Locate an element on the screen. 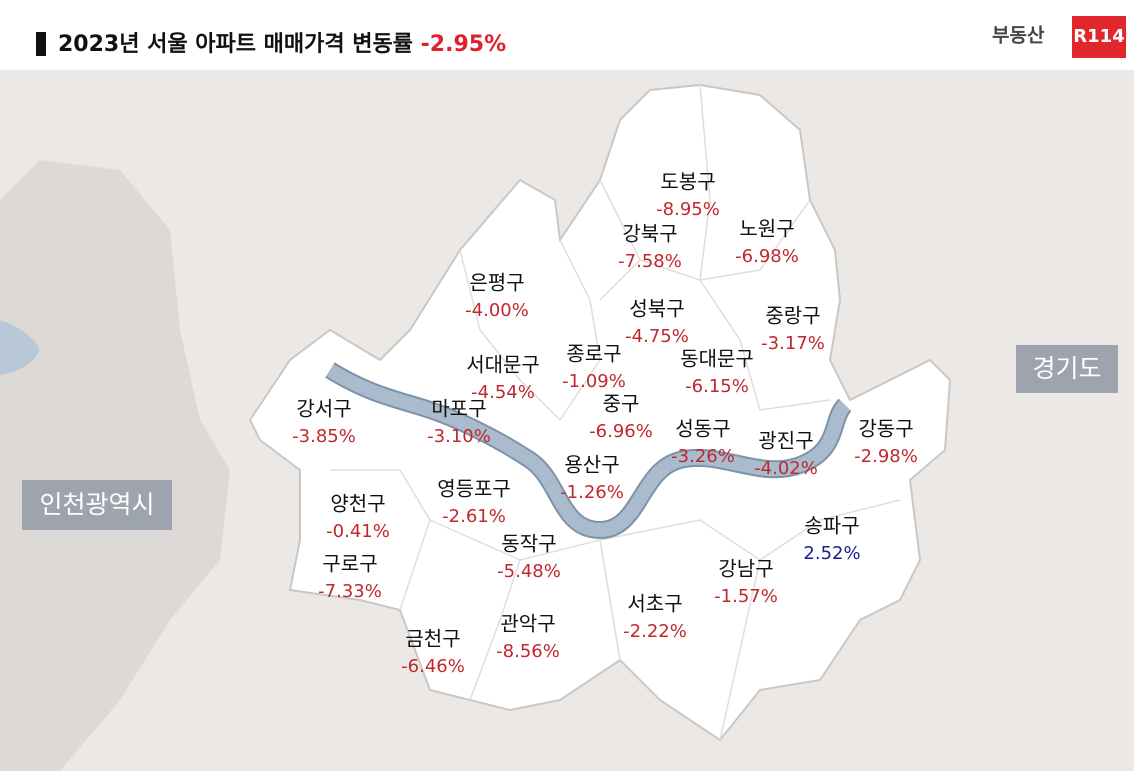  district-name: 중구 is located at coordinates (621, 404).